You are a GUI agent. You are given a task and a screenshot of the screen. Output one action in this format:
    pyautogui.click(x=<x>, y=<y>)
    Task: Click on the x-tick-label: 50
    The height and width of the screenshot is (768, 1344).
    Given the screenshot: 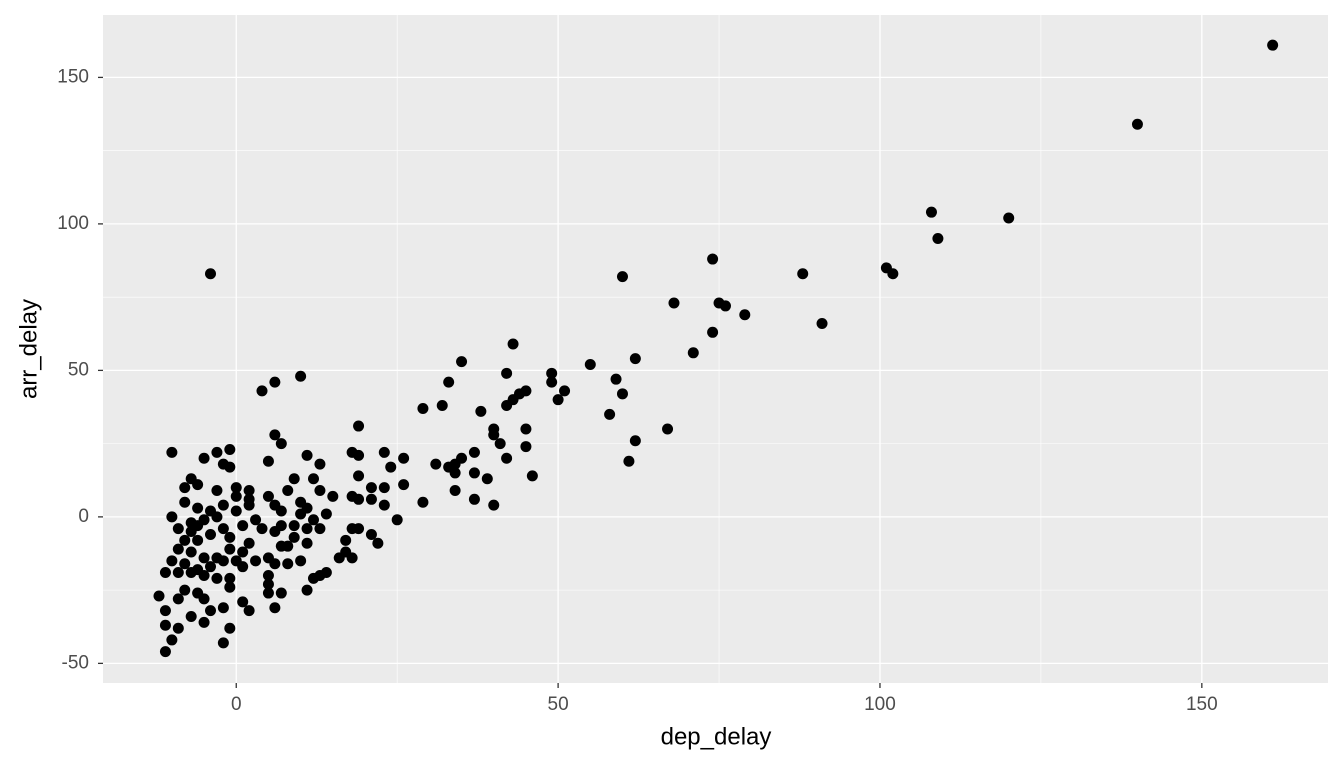 What is the action you would take?
    pyautogui.click(x=558, y=704)
    